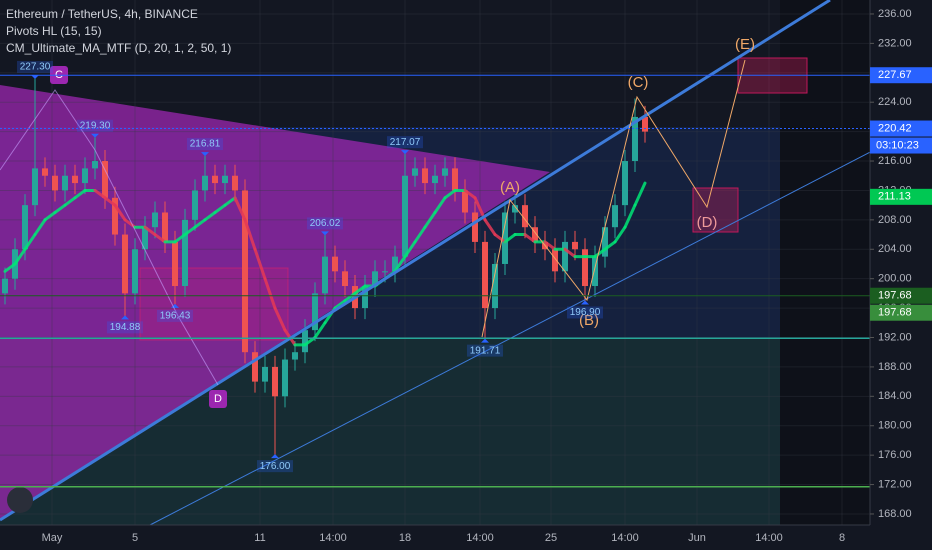  What do you see at coordinates (259, 538) in the screenshot?
I see `x-tick-label: 11` at bounding box center [259, 538].